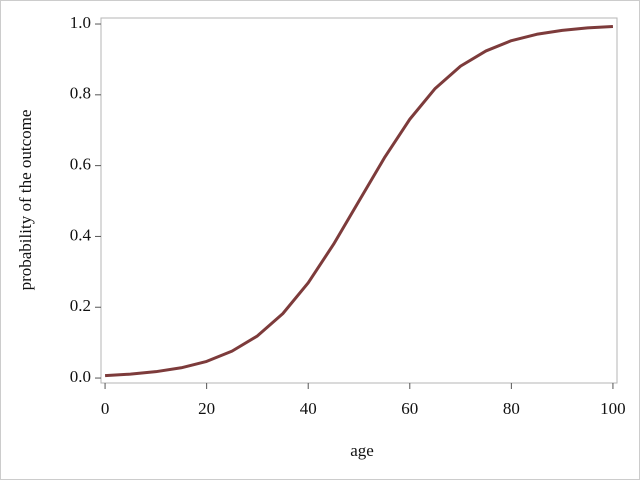  What do you see at coordinates (308, 408) in the screenshot?
I see `x-tick-label: 40` at bounding box center [308, 408].